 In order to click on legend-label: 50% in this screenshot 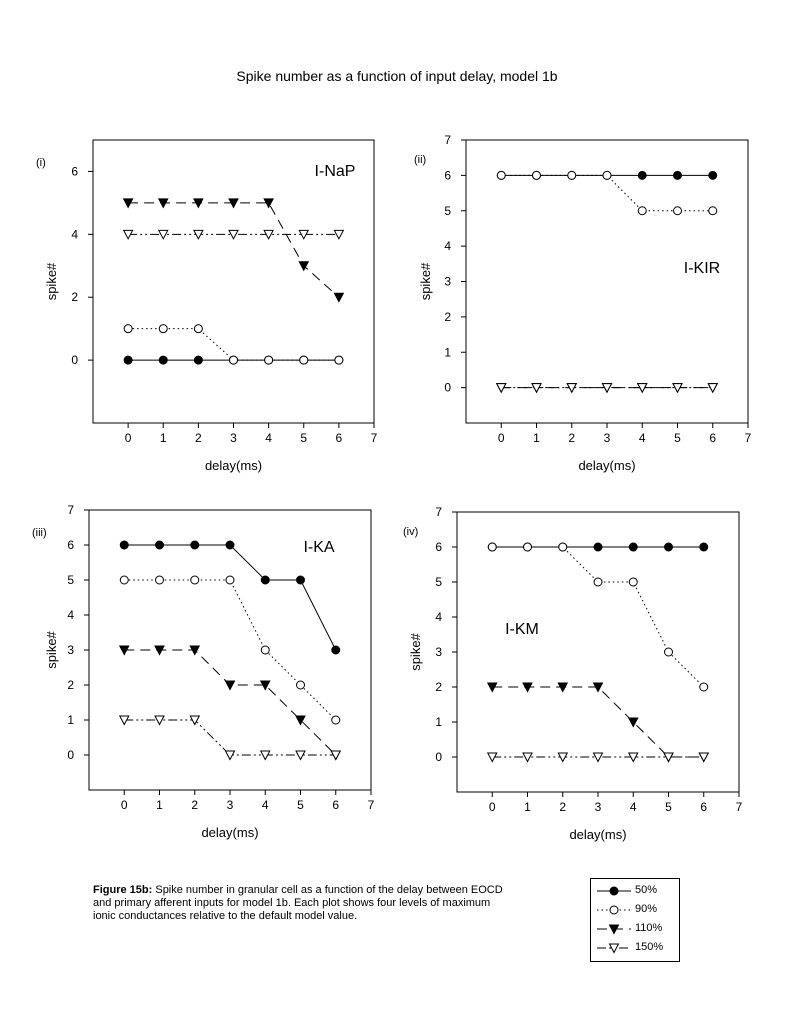, I will do `click(646, 890)`.